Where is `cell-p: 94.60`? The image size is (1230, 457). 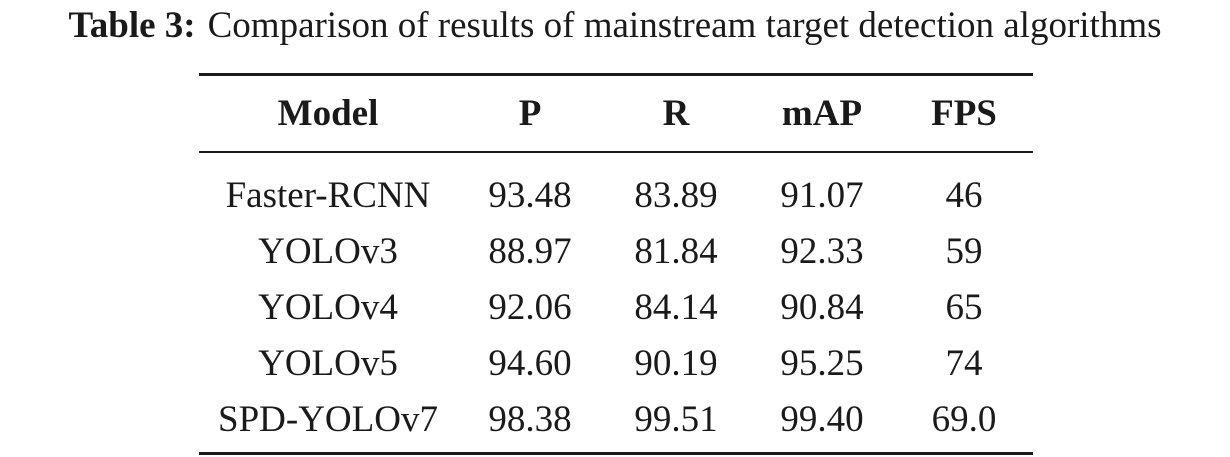 cell-p: 94.60 is located at coordinates (530, 363).